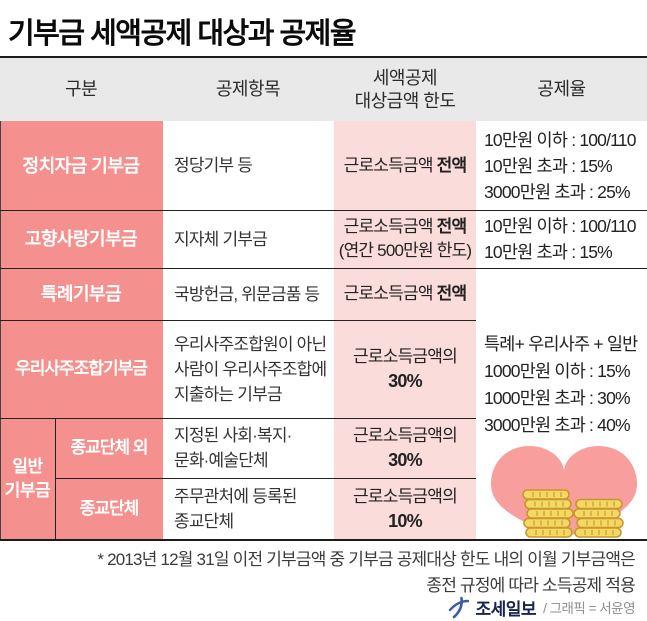  I want to click on header-limit-line1: 세액공제, so click(405, 77).